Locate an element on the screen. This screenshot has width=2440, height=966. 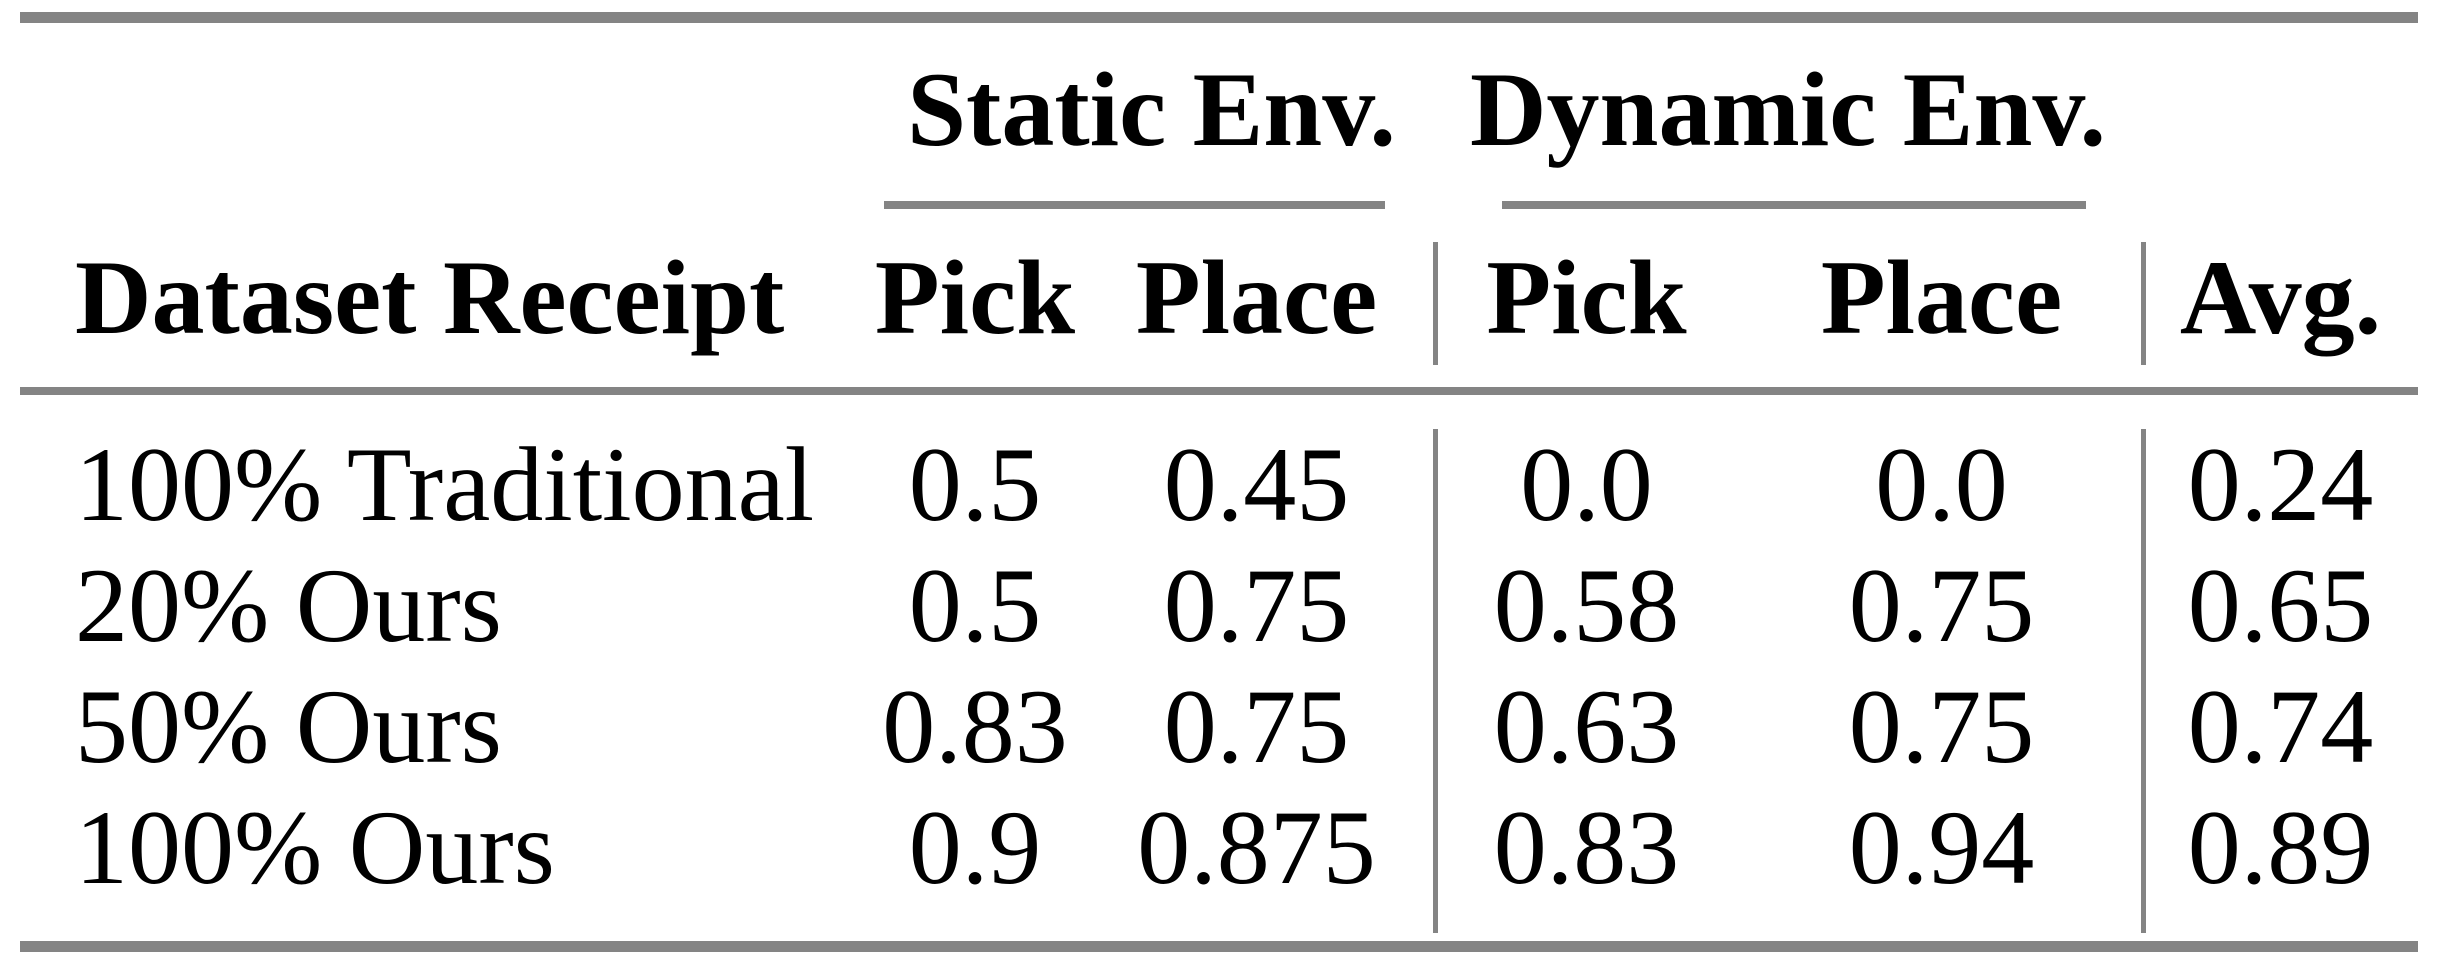
cell-100-ours-avg: 0.89 is located at coordinates (2280, 847).